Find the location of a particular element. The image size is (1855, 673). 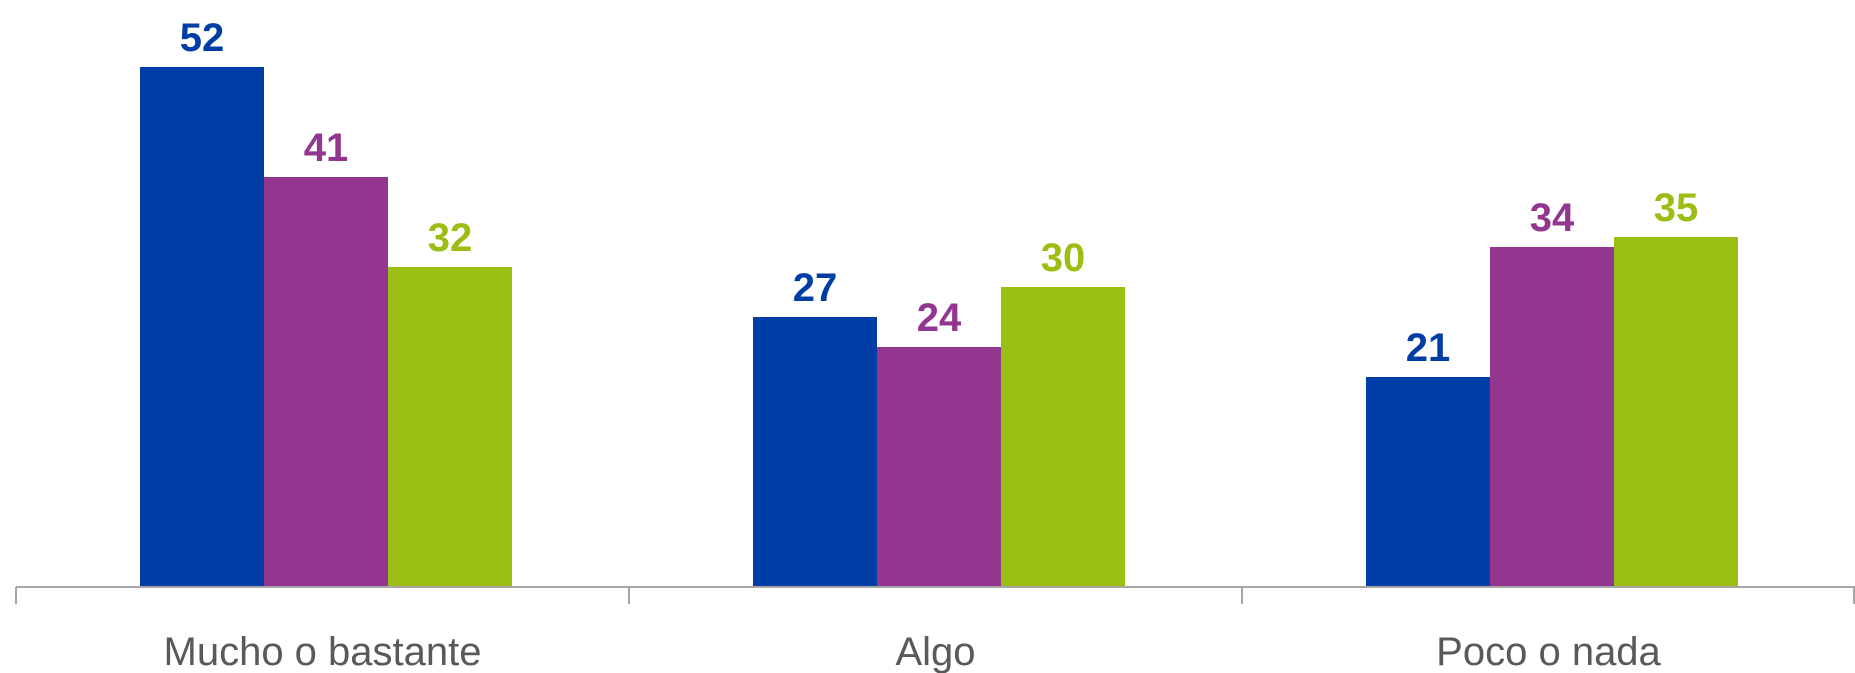

value-label-3-2: 35 is located at coordinates (1676, 208).